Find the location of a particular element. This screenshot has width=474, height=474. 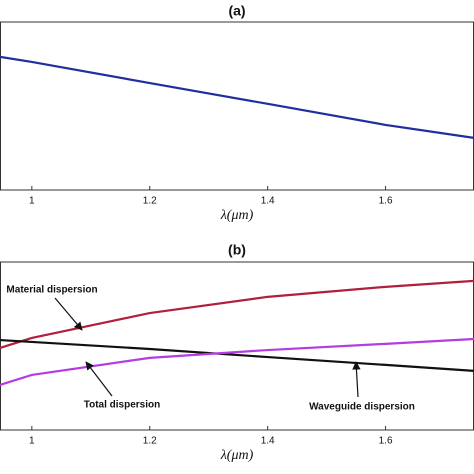

annotation: Waveguide dispersion is located at coordinates (362, 407).